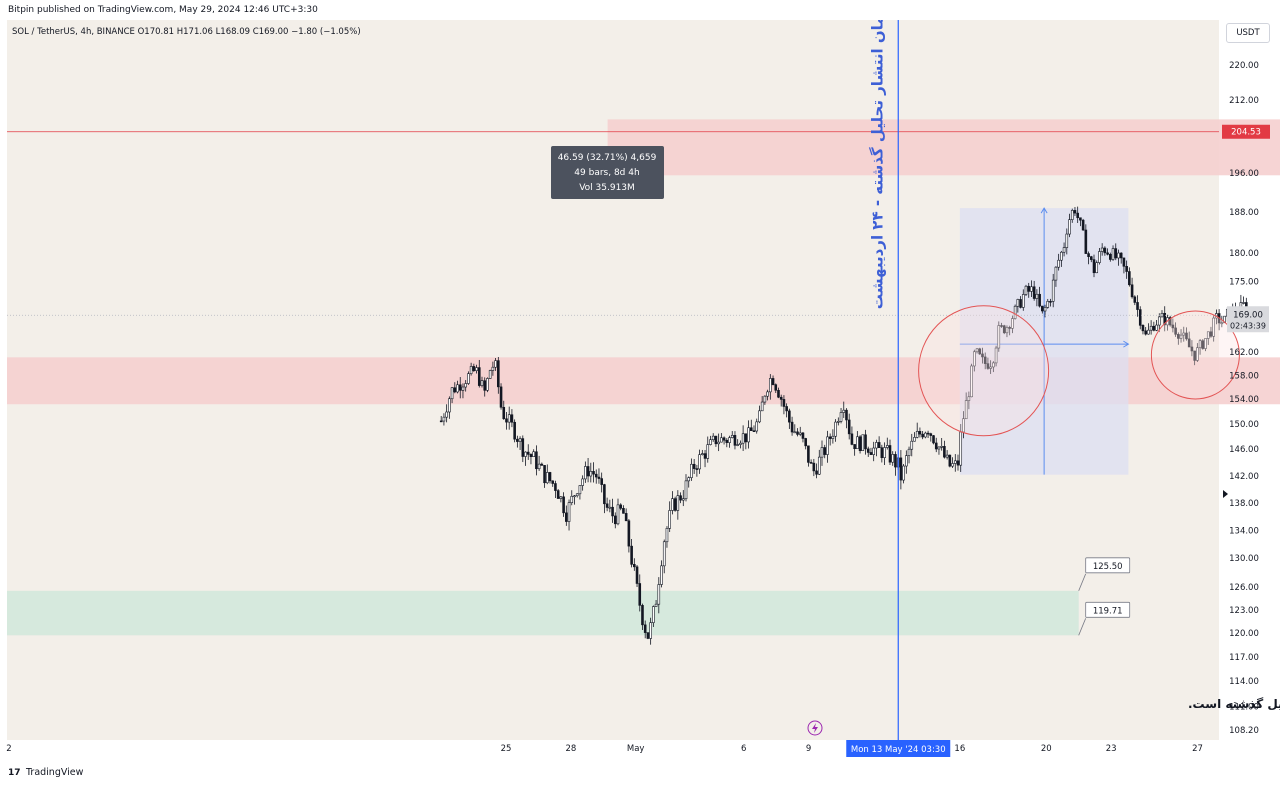 This screenshot has height=785, width=1280. I want to click on resistance-zone, so click(943, 147).